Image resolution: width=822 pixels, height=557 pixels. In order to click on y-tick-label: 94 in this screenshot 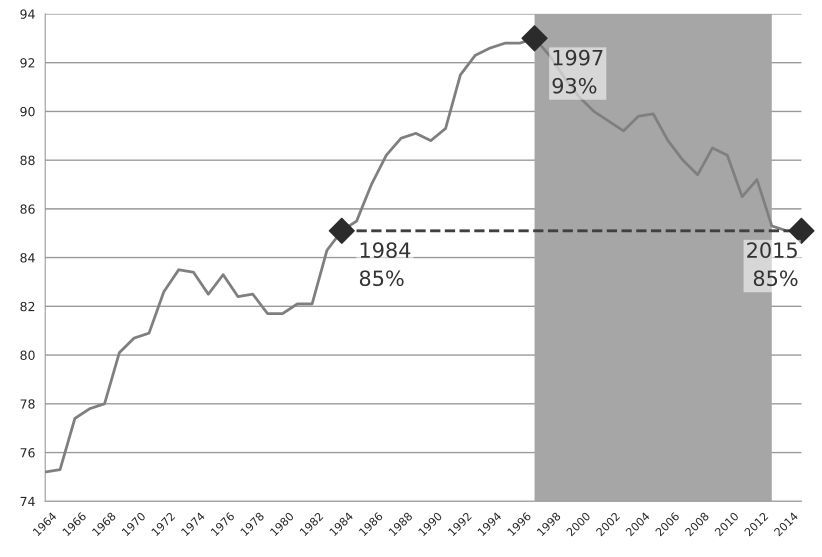, I will do `click(27, 14)`.